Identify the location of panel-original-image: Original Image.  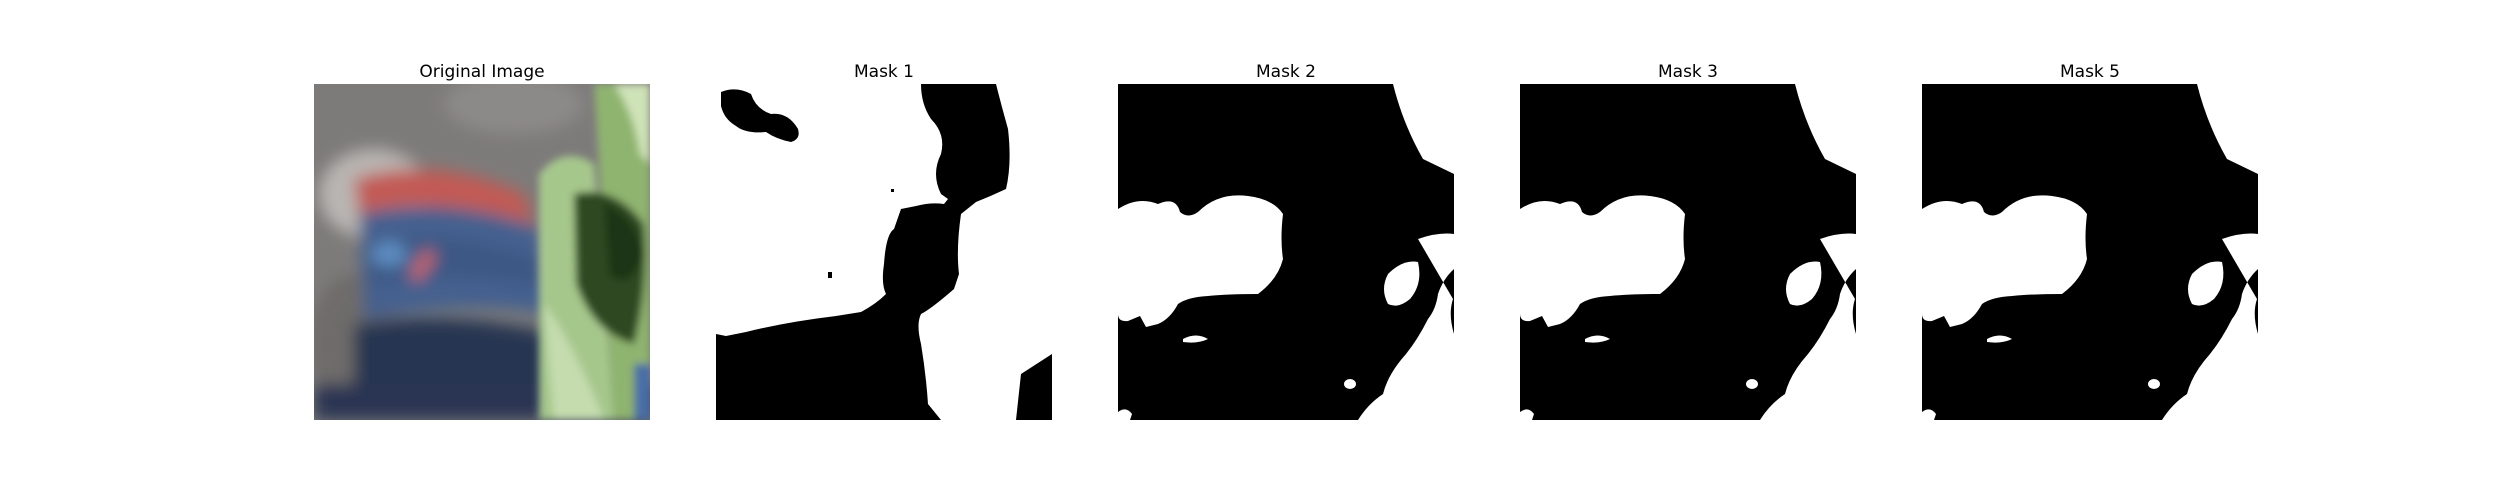
(482, 240).